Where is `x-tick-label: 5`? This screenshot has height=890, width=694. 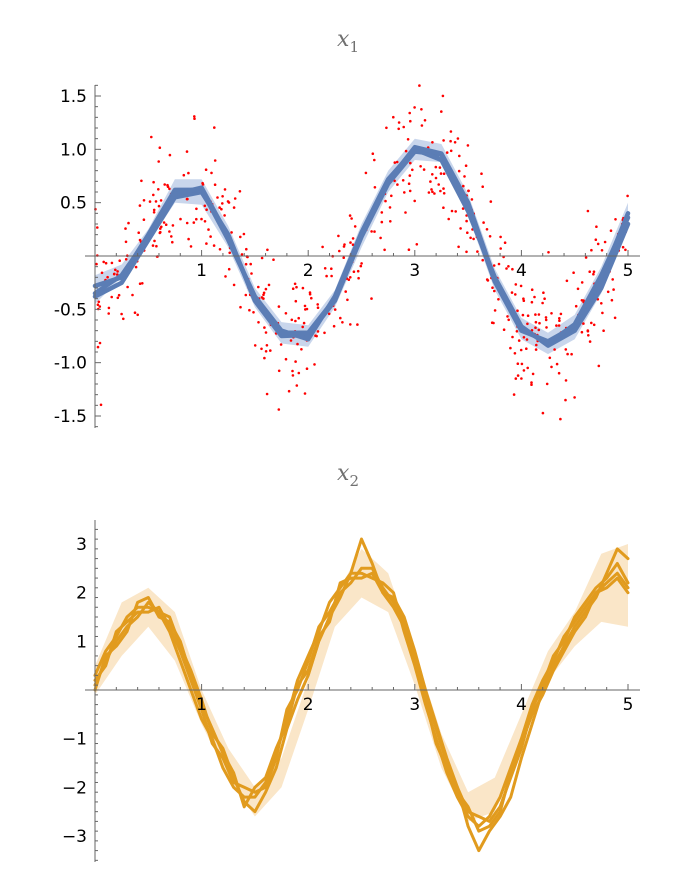 x-tick-label: 5 is located at coordinates (628, 271).